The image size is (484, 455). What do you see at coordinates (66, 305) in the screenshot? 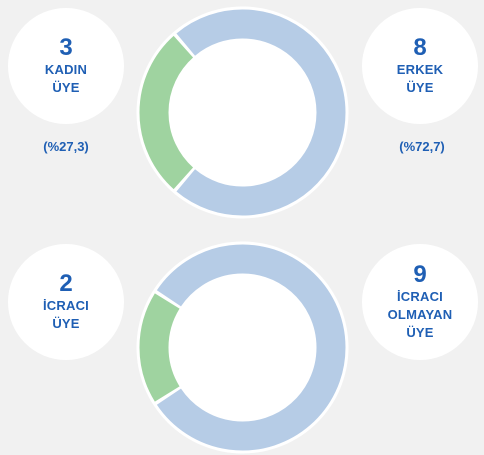
I see `executive-member-label-line1: İCRACI` at bounding box center [66, 305].